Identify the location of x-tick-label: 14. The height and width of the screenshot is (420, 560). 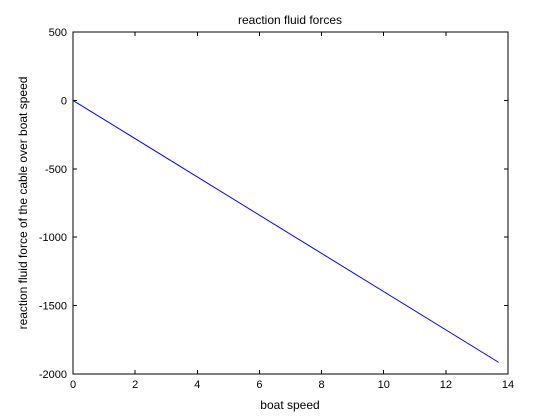
(508, 385).